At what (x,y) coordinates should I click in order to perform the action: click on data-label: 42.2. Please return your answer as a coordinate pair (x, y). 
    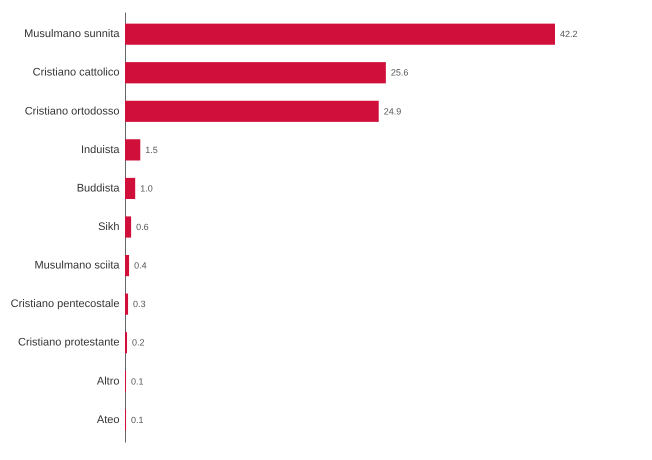
    Looking at the image, I should click on (569, 34).